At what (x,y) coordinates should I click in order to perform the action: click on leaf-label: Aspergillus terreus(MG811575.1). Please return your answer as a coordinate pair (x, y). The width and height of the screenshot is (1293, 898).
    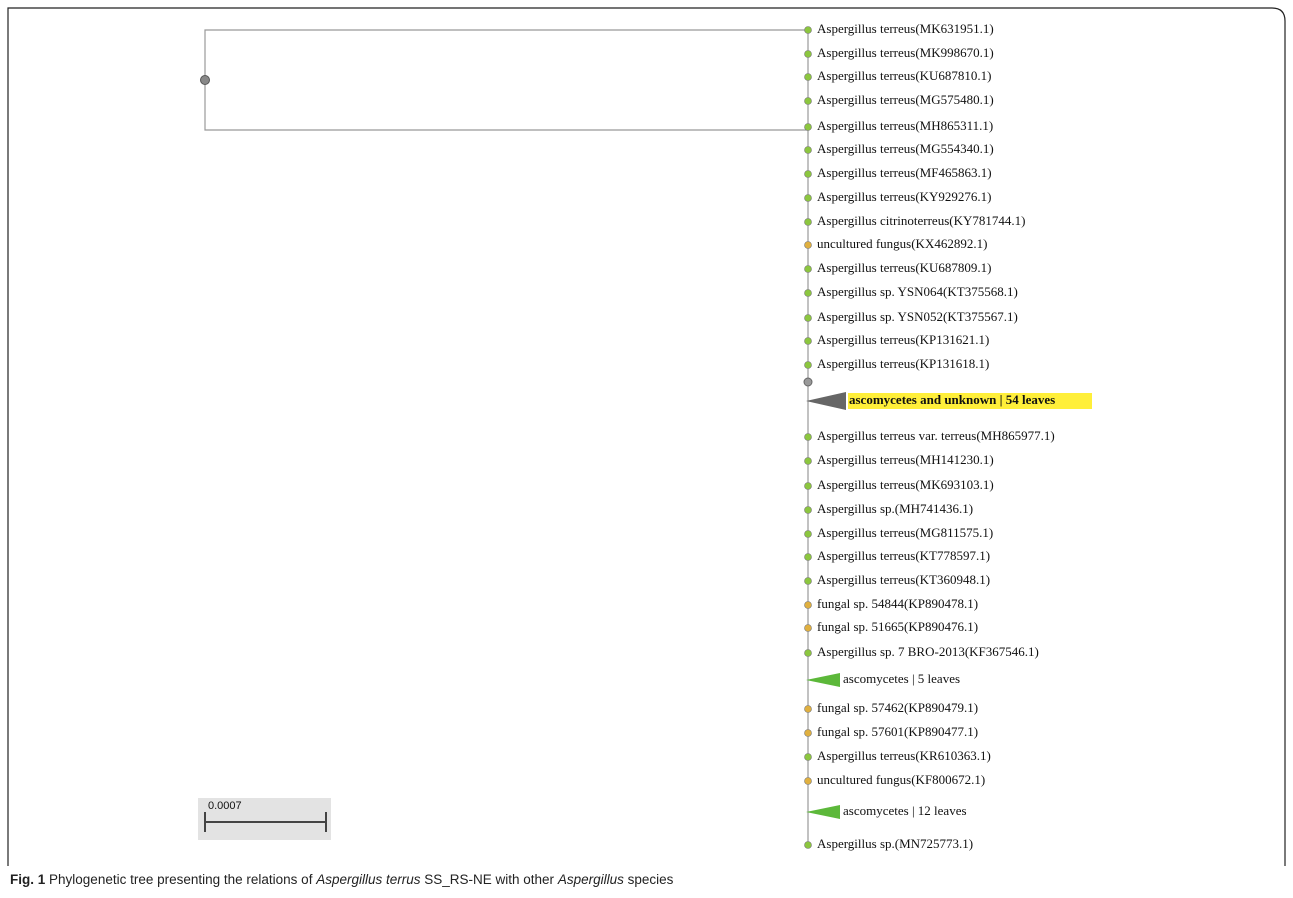
    Looking at the image, I should click on (905, 532).